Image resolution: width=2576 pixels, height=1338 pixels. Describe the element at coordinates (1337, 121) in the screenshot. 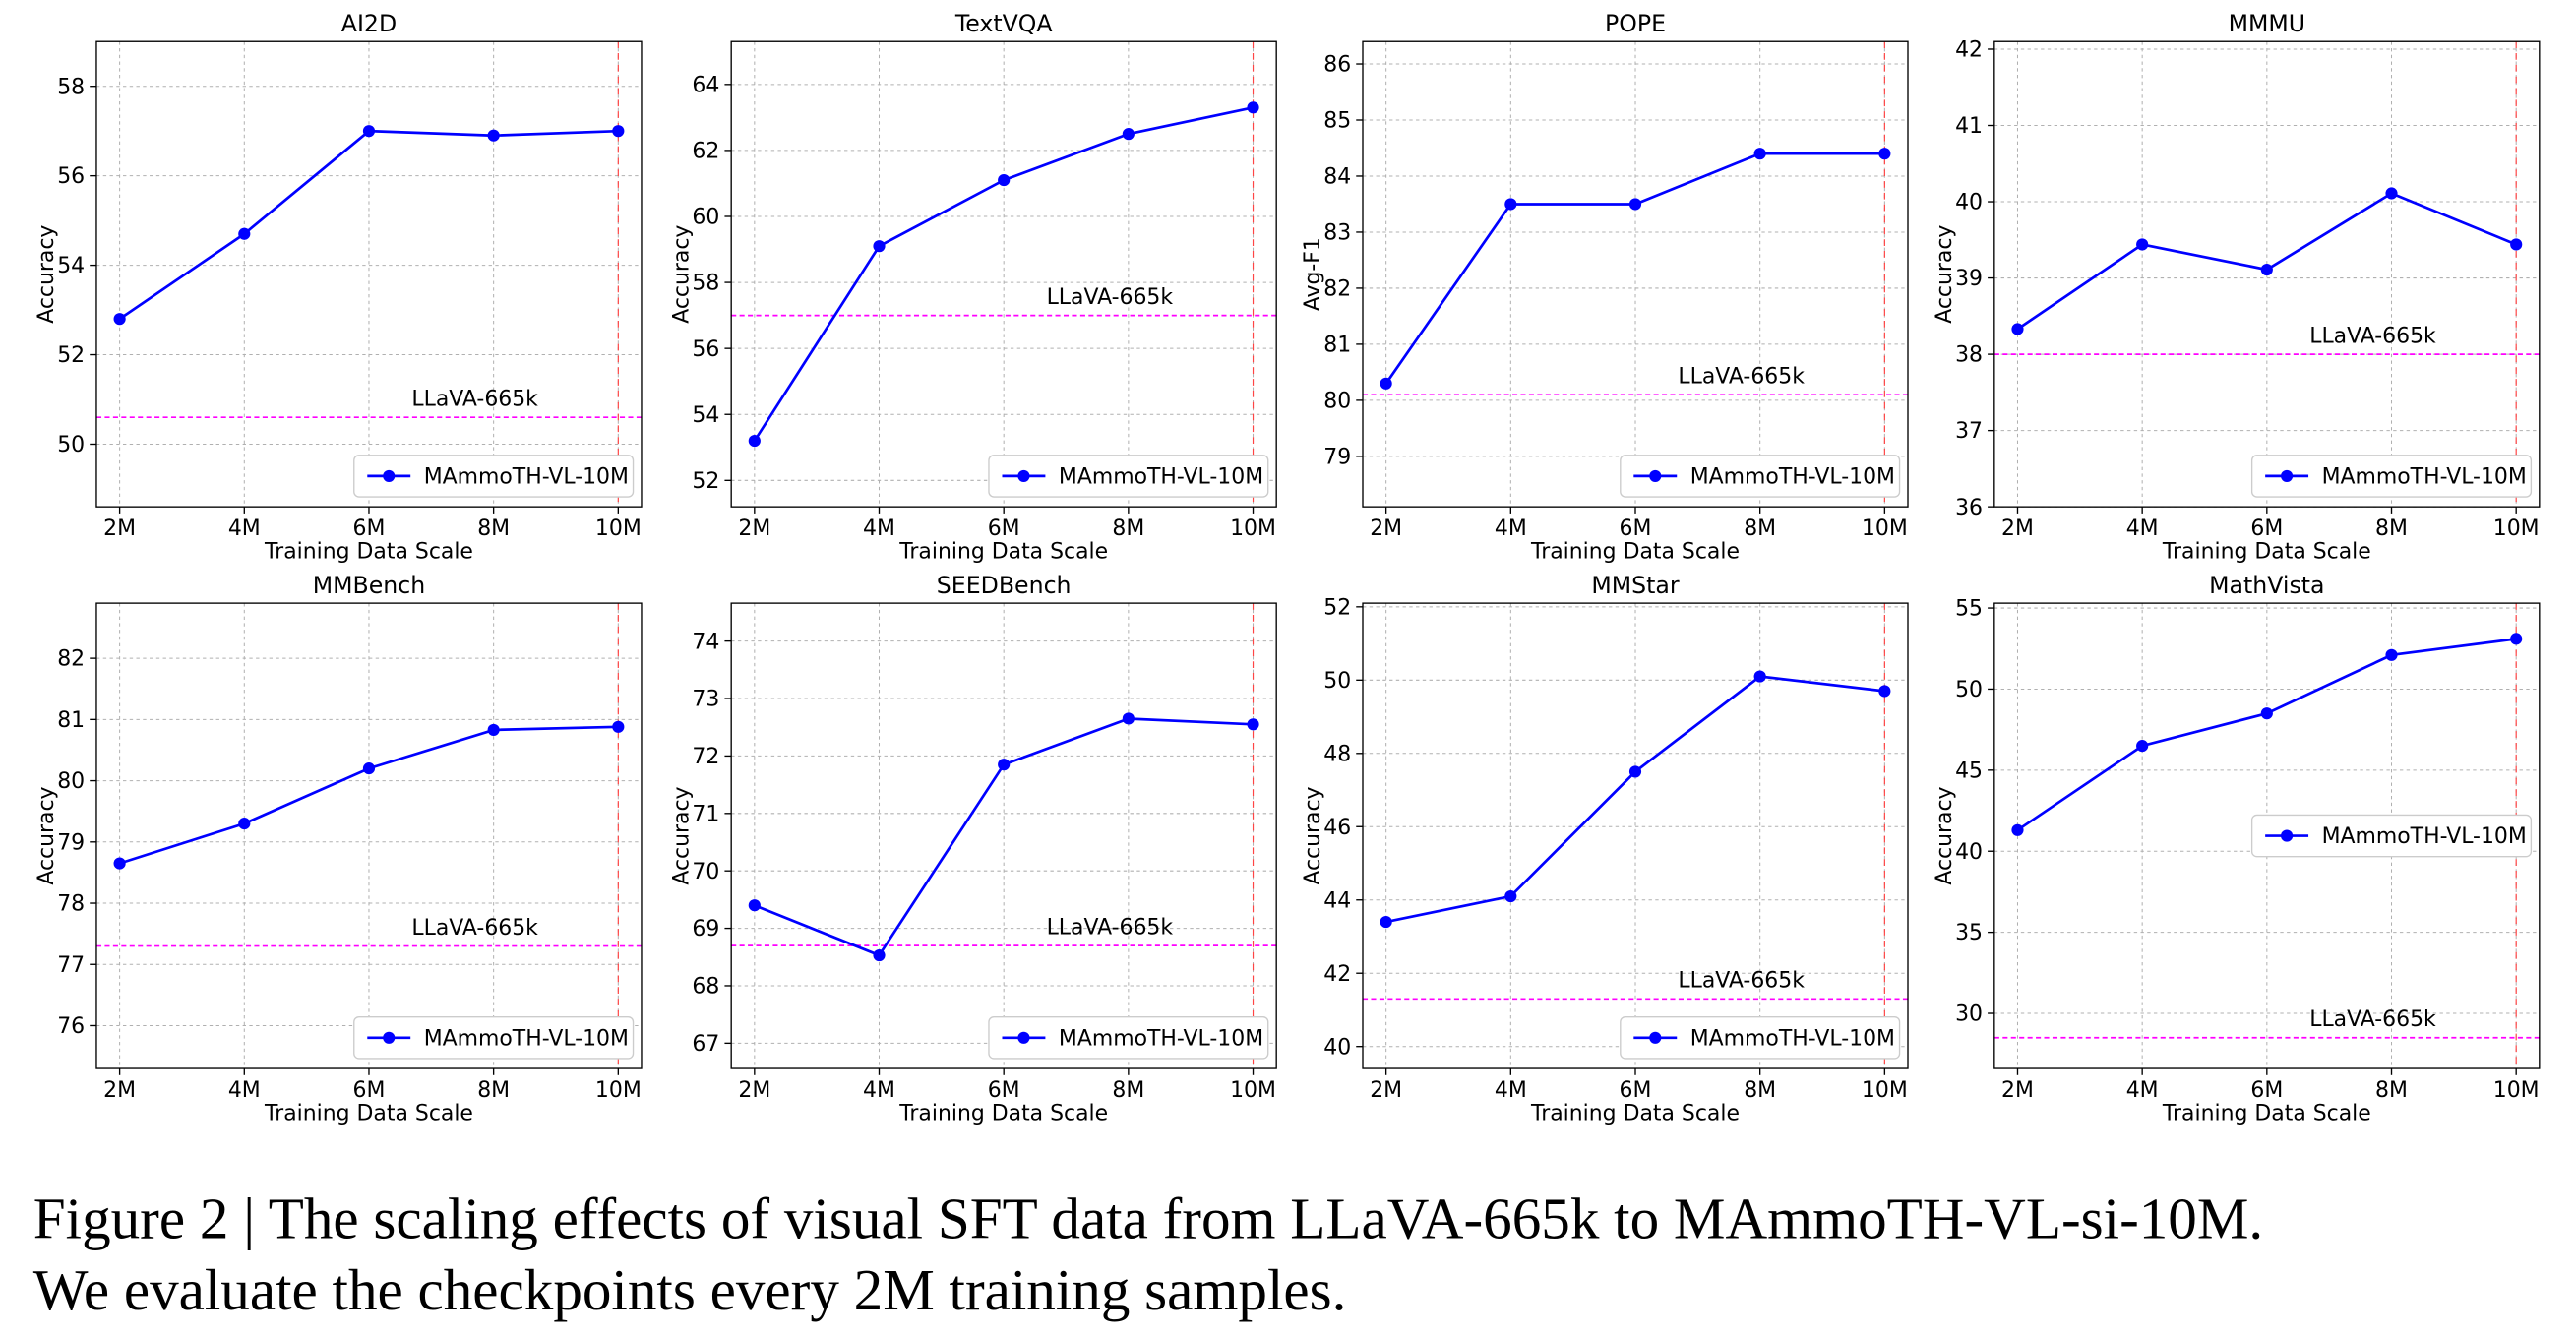

I see `y-tick-label: 85` at that location.